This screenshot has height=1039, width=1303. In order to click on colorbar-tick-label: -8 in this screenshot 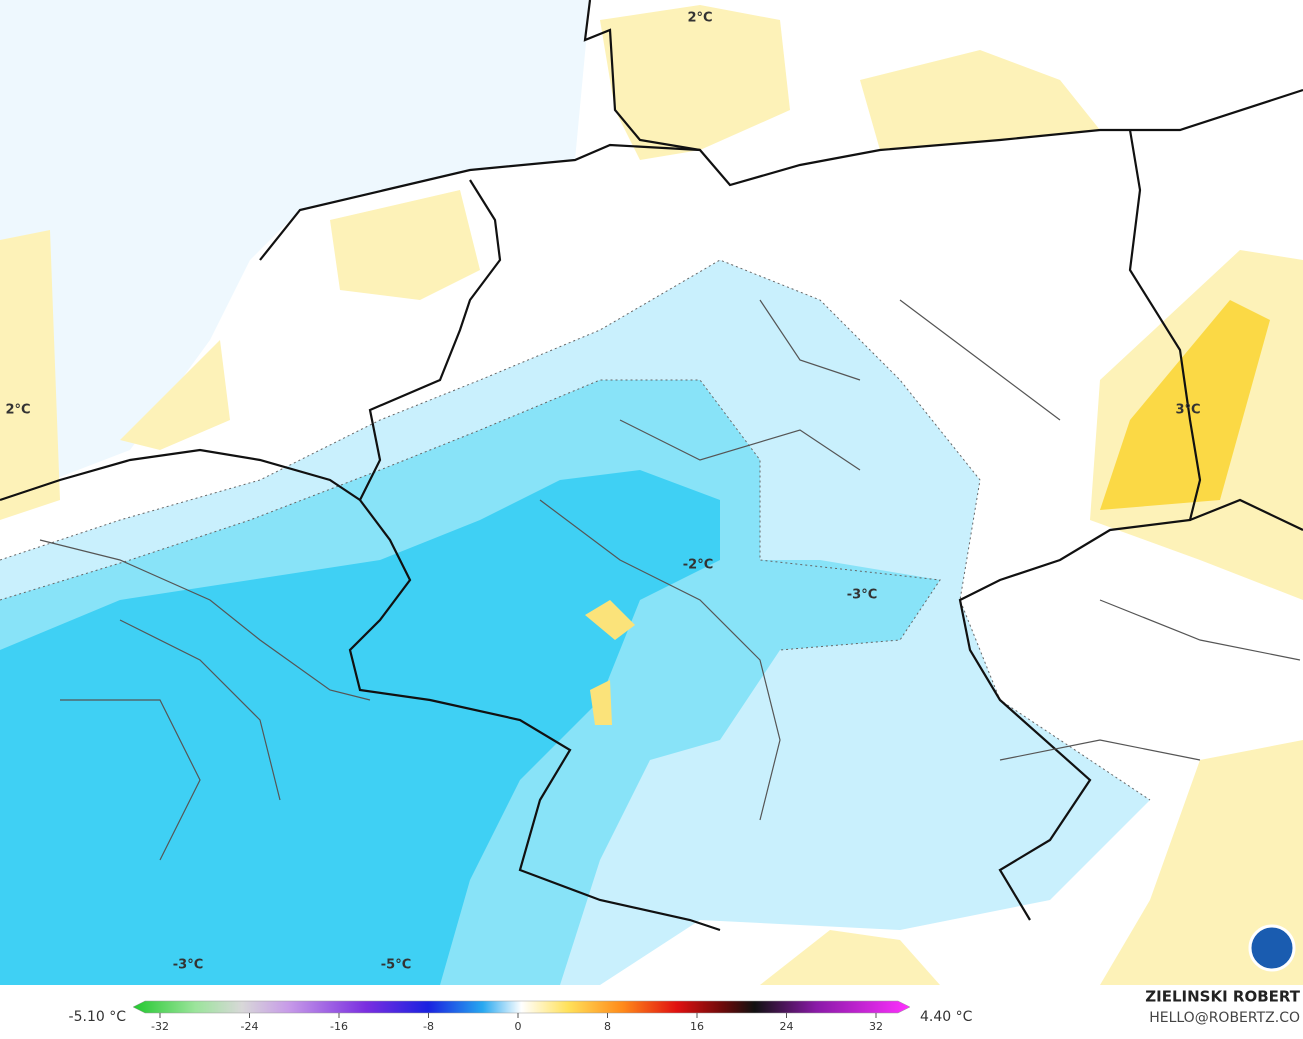, I will do `click(428, 1026)`.